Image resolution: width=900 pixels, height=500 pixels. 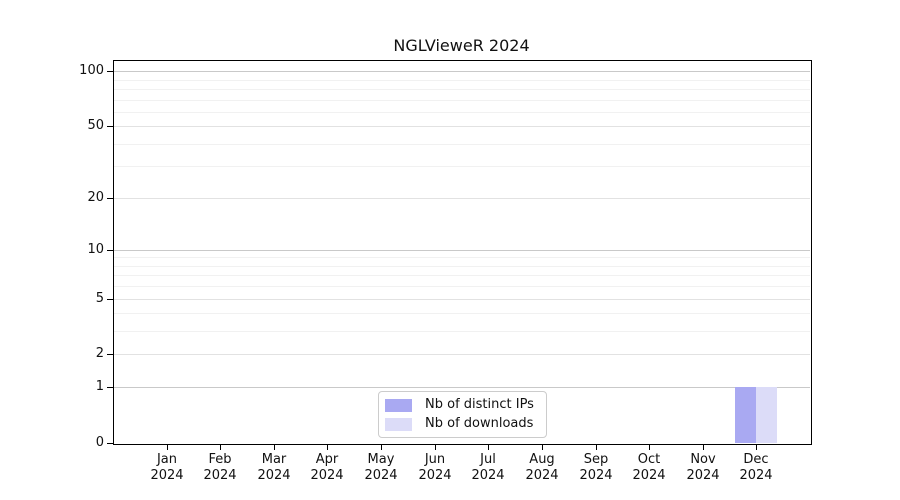 I want to click on x-axis-tick-label: Nov 2024, so click(x=703, y=467).